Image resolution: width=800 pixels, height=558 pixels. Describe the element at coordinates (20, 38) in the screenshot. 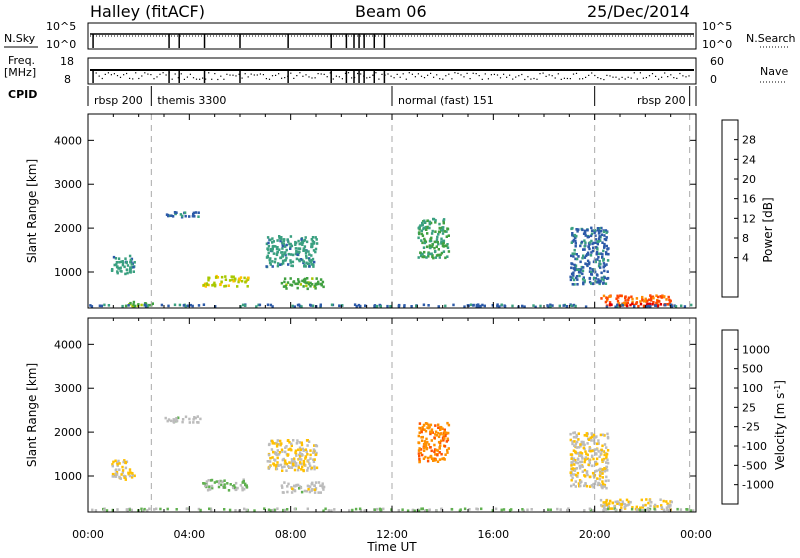

I see `nsky-label: N.Sky` at that location.